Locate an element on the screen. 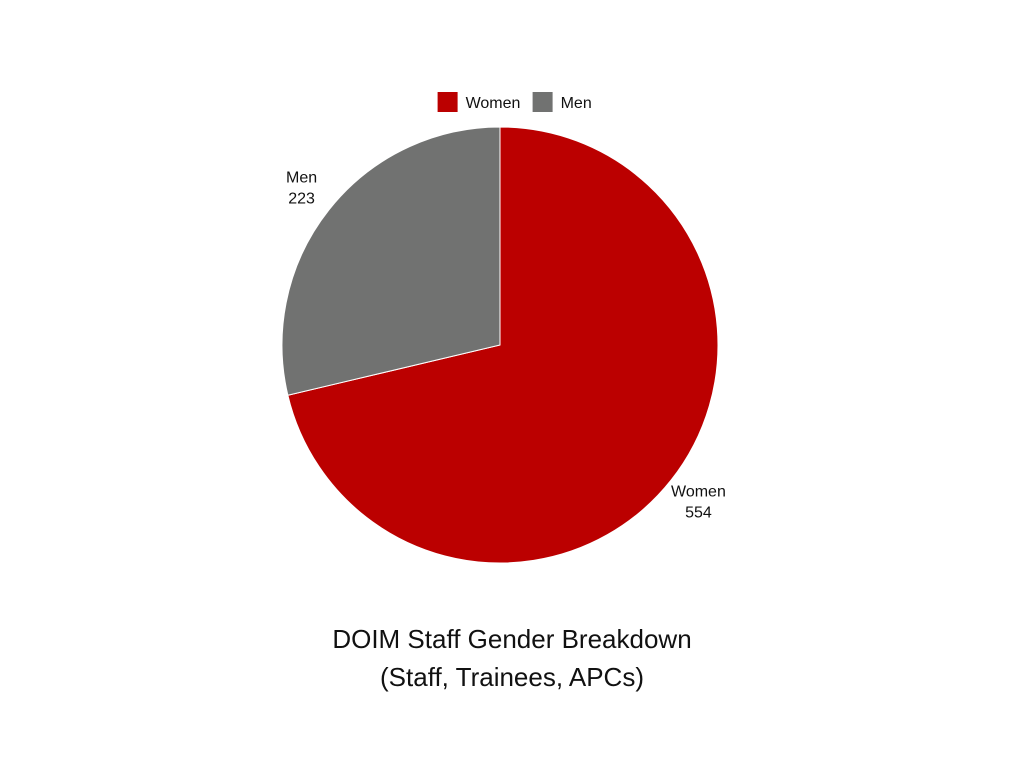 This screenshot has height=773, width=1024. legend: Women Men is located at coordinates (514, 102).